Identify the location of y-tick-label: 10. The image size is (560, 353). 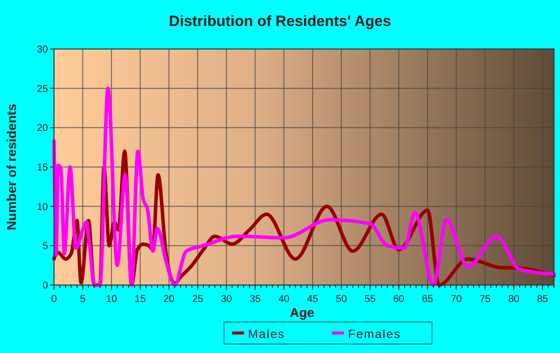
(42, 207).